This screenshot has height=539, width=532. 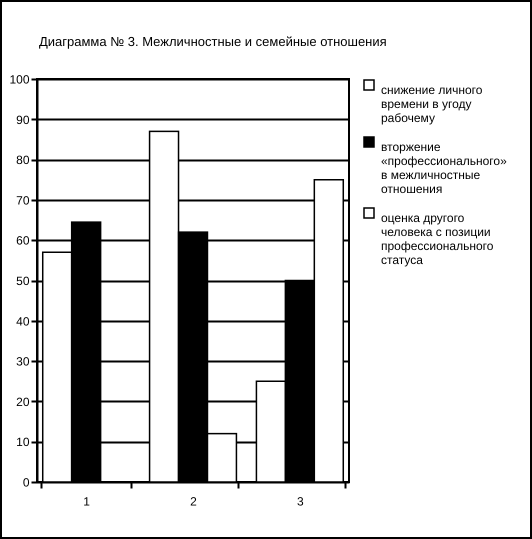 What do you see at coordinates (23, 361) in the screenshot?
I see `y-tick-label: 30` at bounding box center [23, 361].